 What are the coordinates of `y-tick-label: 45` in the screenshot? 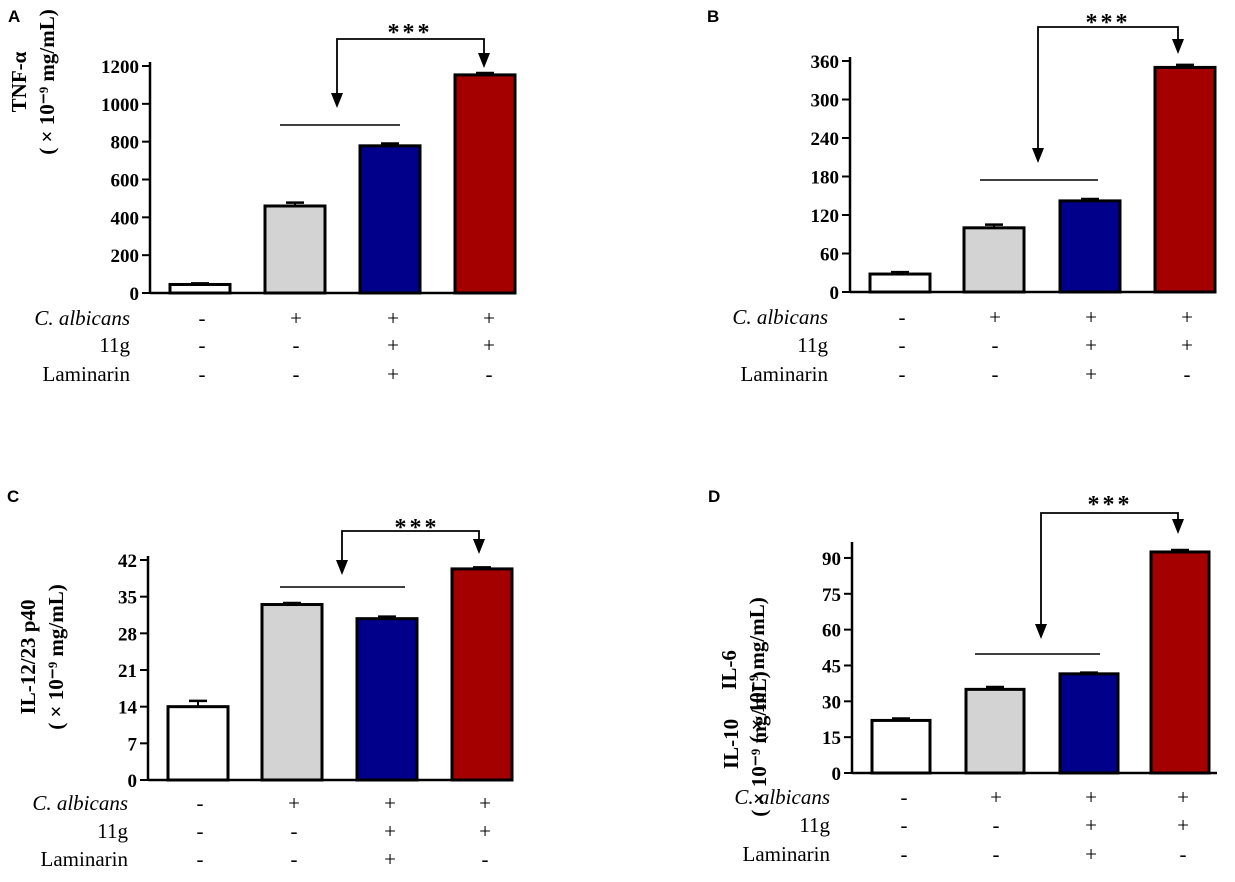 It's located at (831, 666).